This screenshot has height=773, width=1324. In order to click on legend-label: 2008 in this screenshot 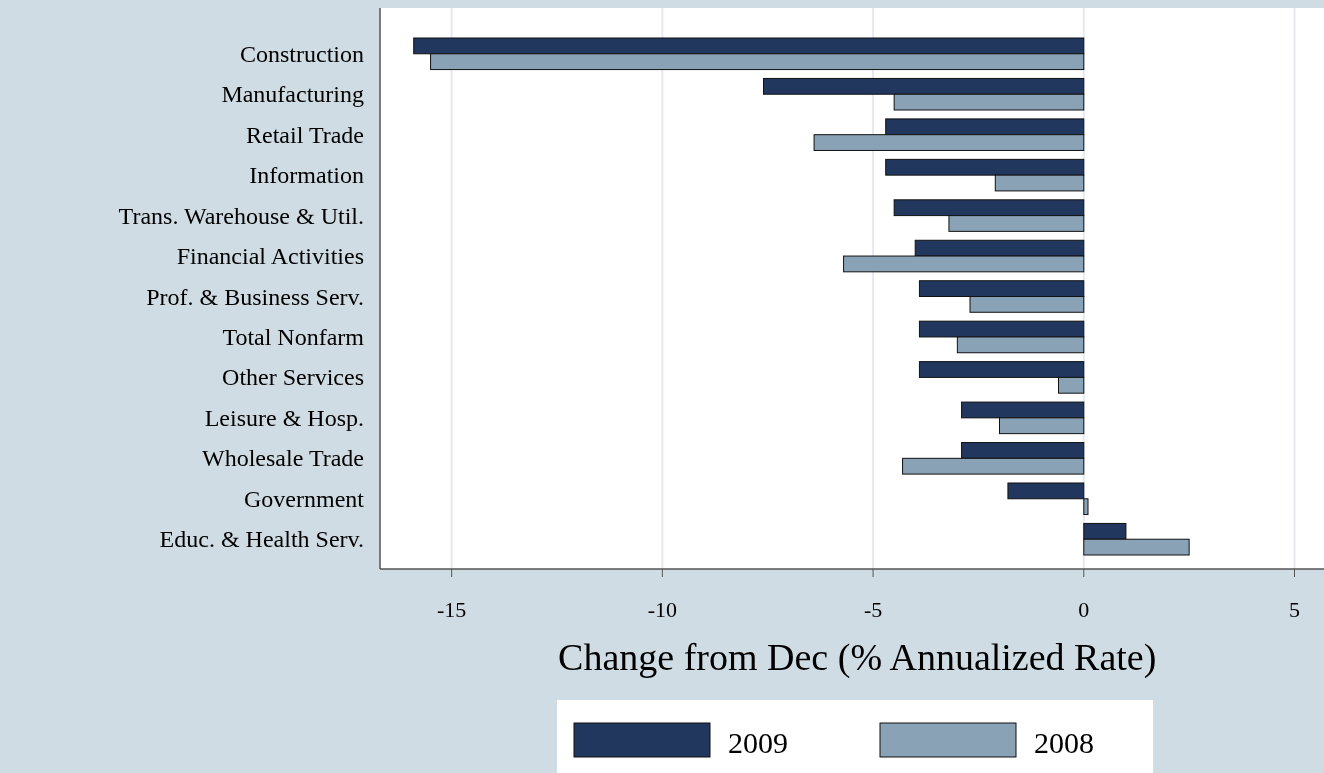, I will do `click(1064, 742)`.